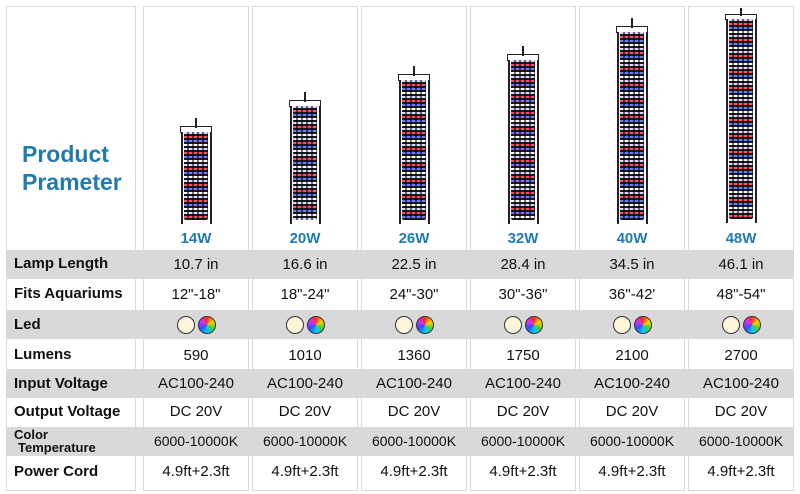 Image resolution: width=800 pixels, height=494 pixels. What do you see at coordinates (741, 264) in the screenshot?
I see `cell-length-48w: 46.1 in` at bounding box center [741, 264].